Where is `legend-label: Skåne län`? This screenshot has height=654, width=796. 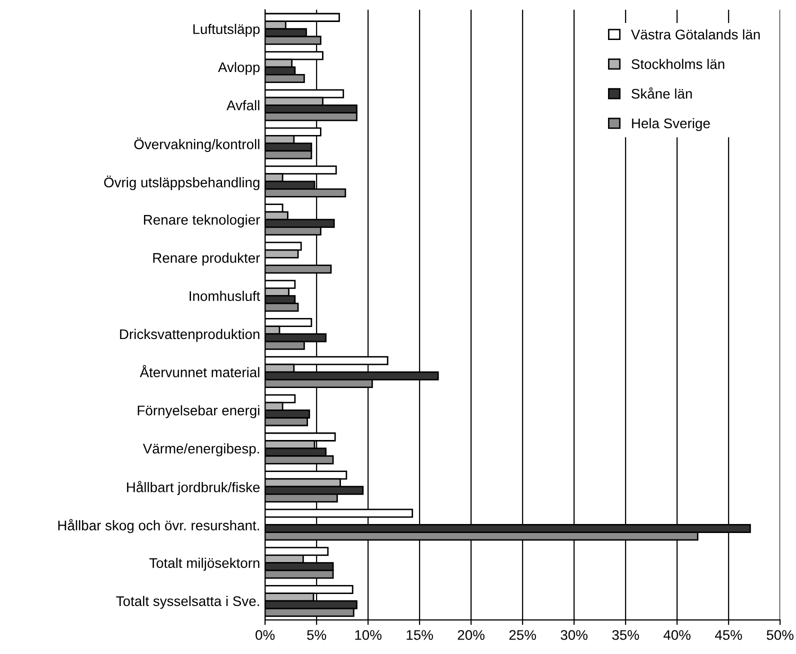
legend-label: Skåne län is located at coordinates (662, 93).